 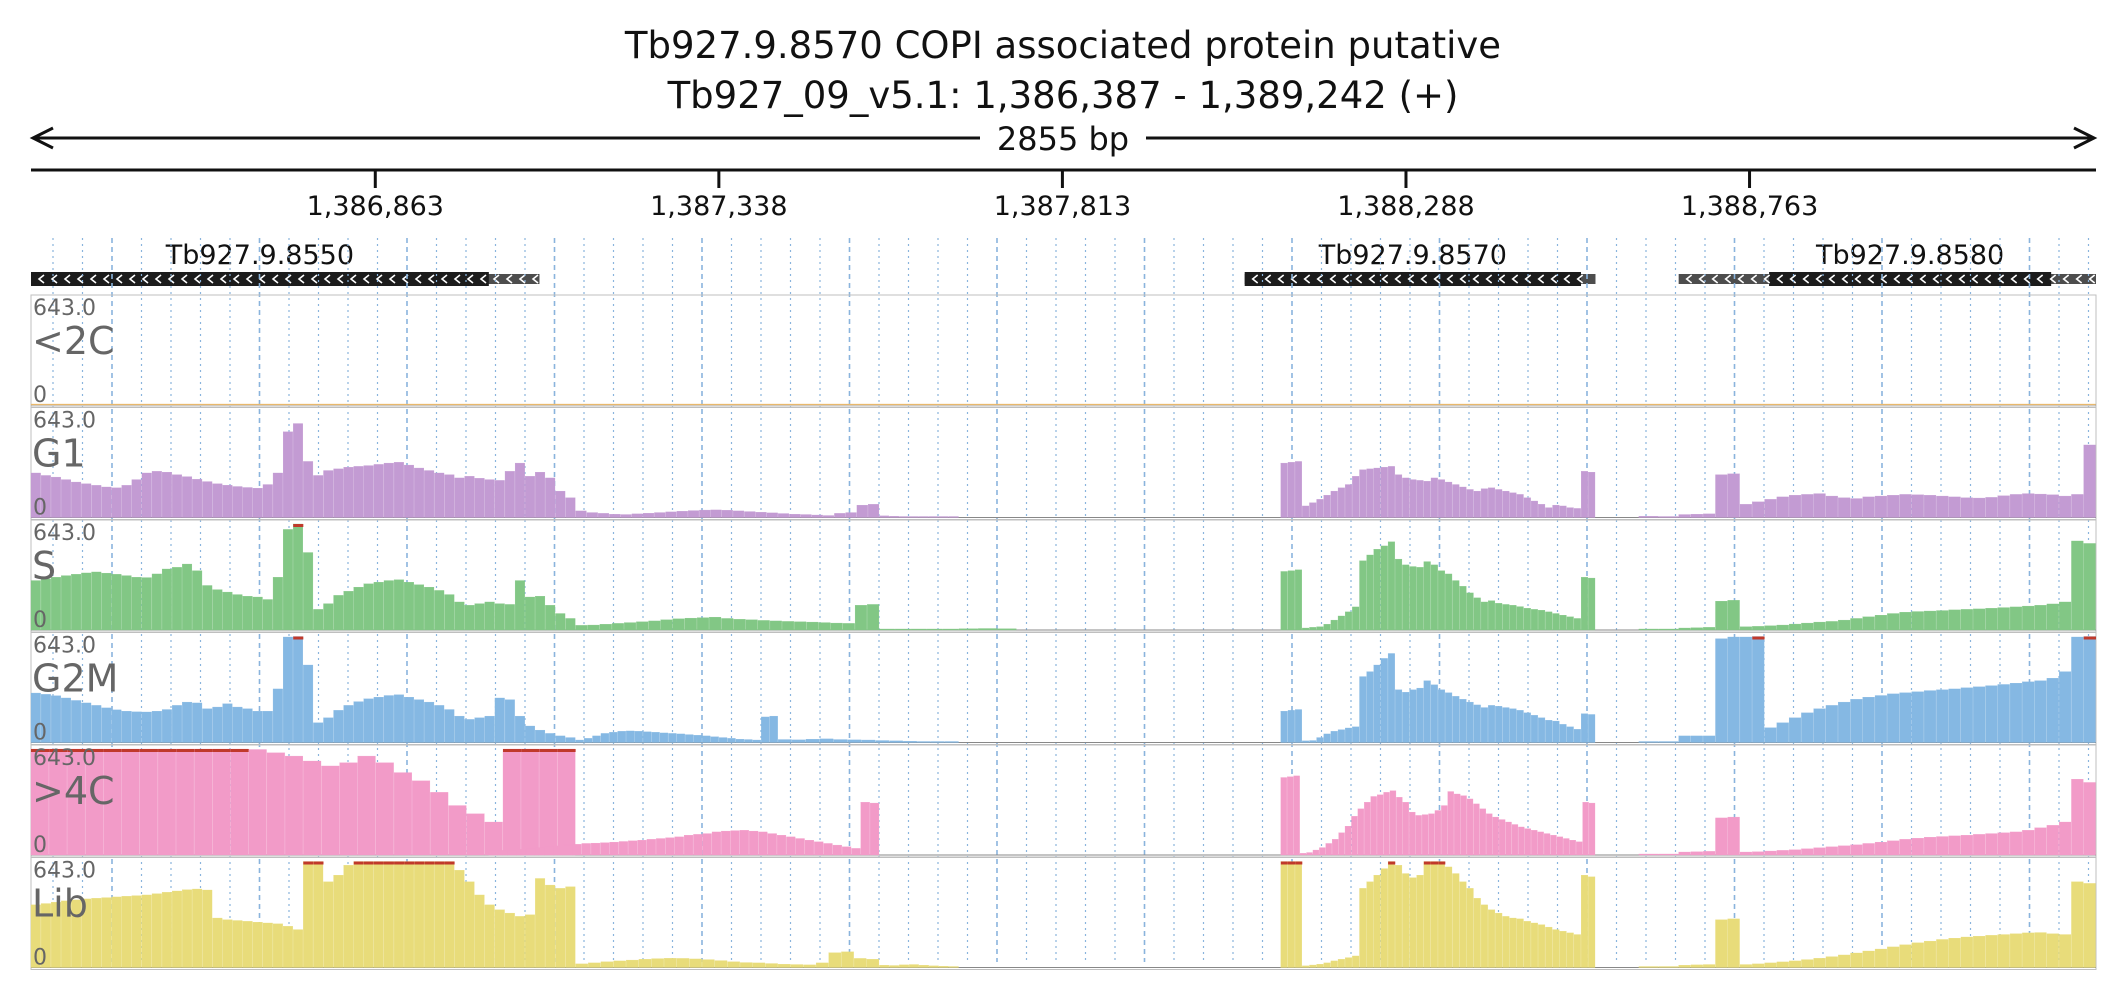 I want to click on track-name-label: G1, so click(x=59, y=454).